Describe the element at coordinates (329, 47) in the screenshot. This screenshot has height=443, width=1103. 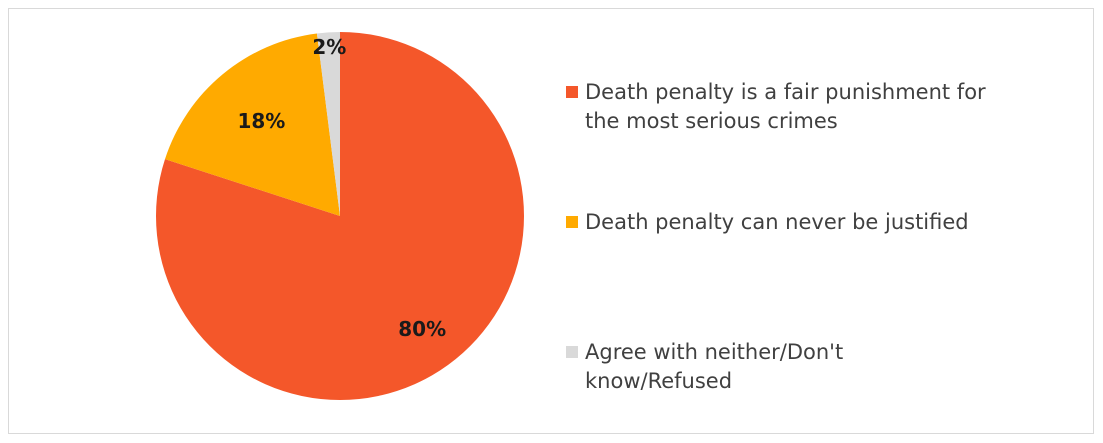
I see `data-label-neither-dont-know: 2%` at that location.